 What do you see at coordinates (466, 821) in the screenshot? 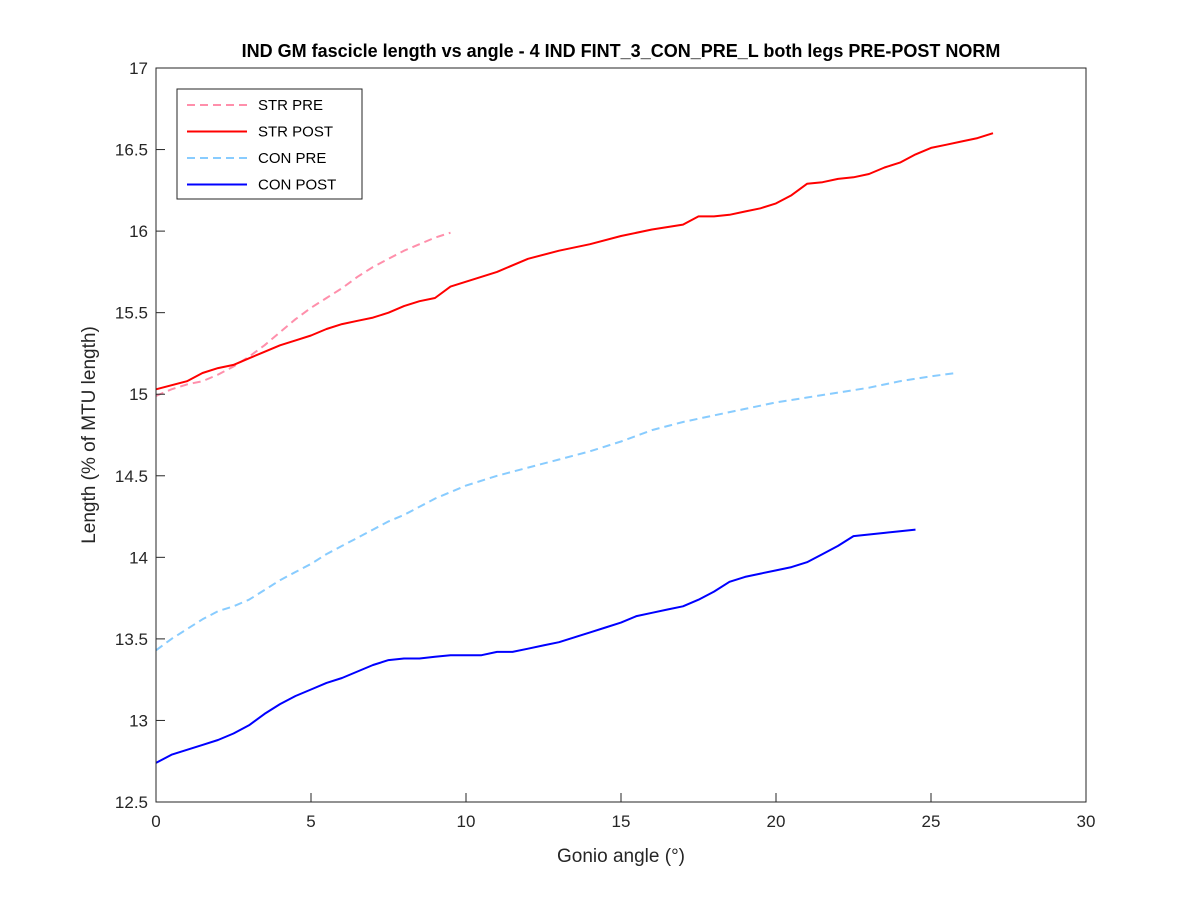
I see `x-tick-label: 10` at bounding box center [466, 821].